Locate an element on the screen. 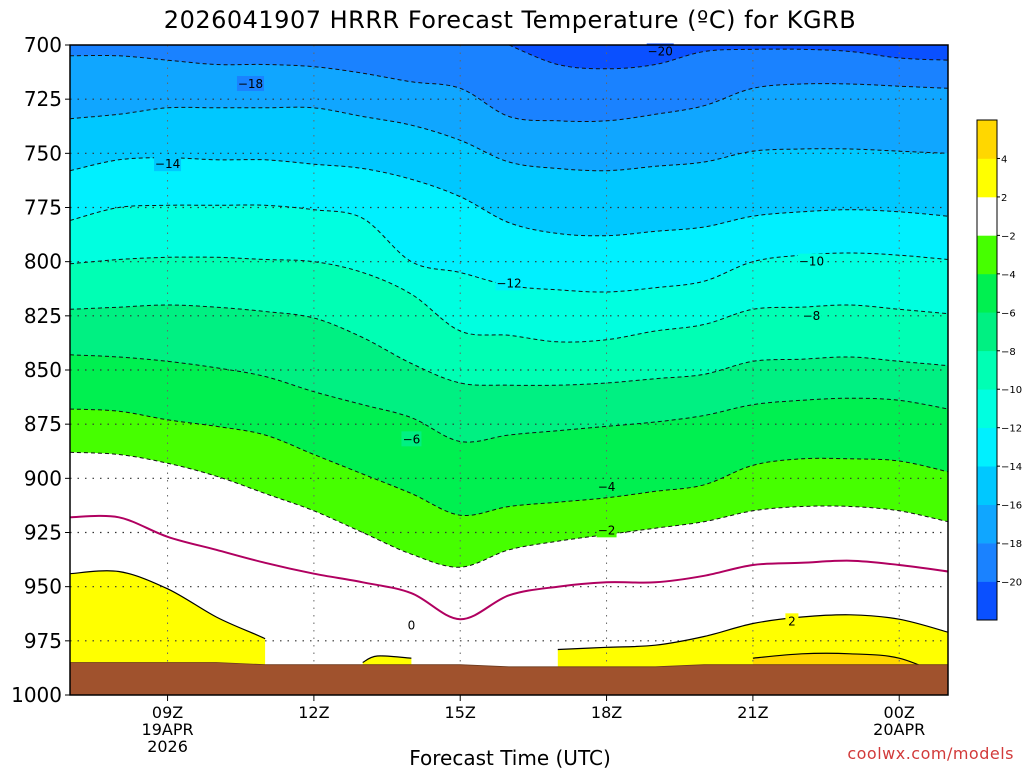 The image size is (1024, 768). pressure-axis: 700 725 750 775 800 825 850 875 900 925 950 975 1000 is located at coordinates (40, 370).